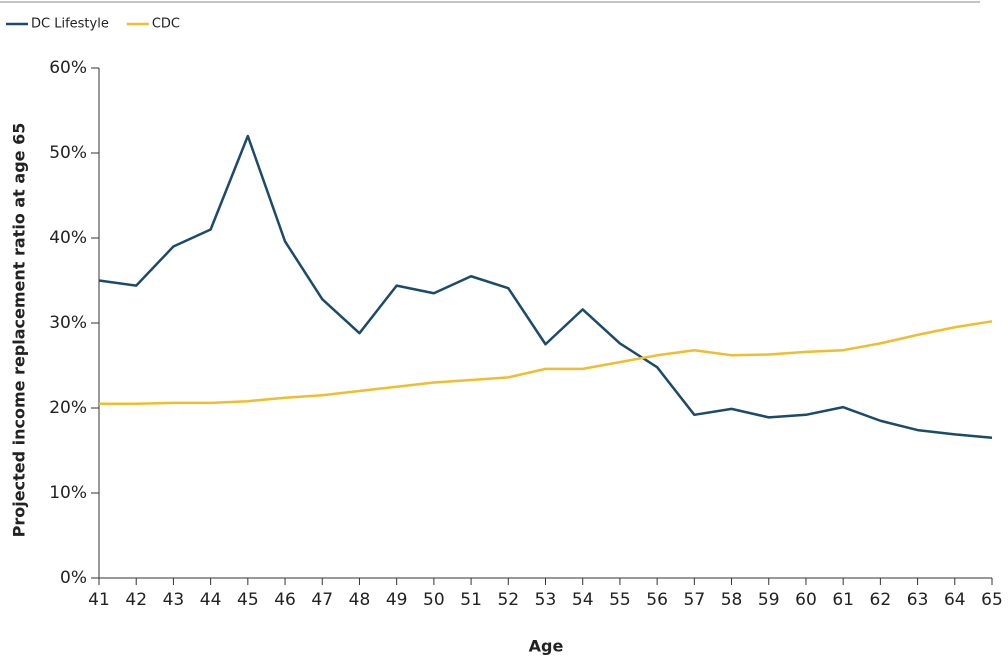 This screenshot has width=1008, height=660. I want to click on x-tick-label: 52, so click(508, 600).